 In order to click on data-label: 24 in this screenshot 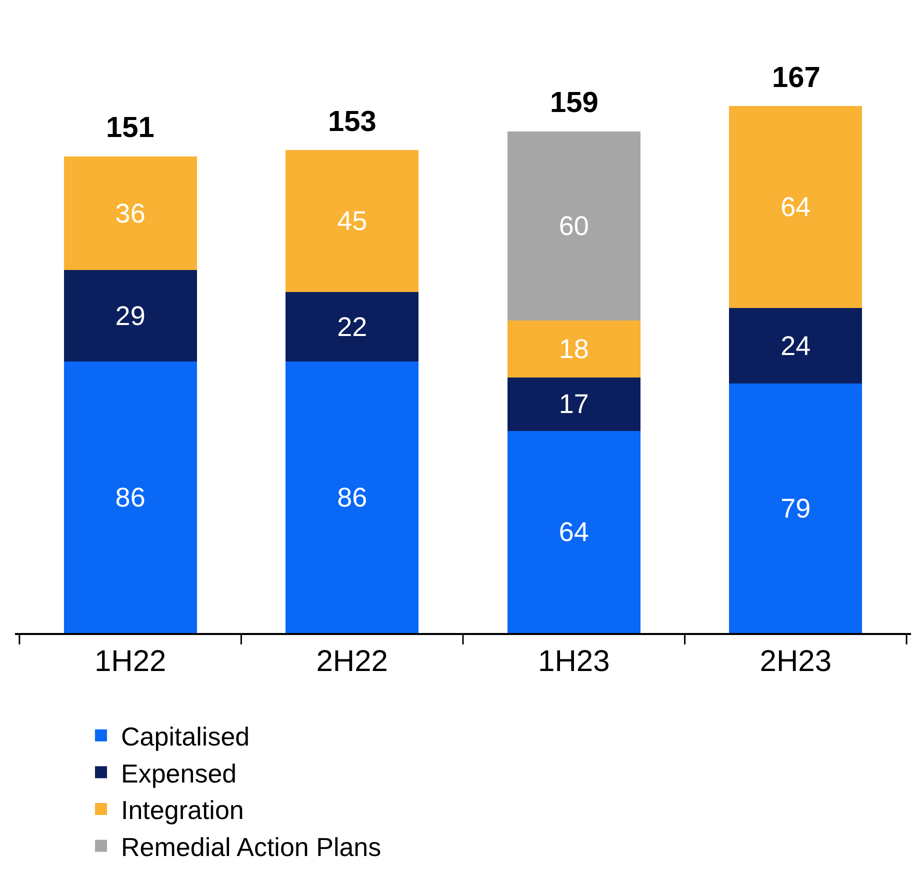, I will do `click(795, 345)`.